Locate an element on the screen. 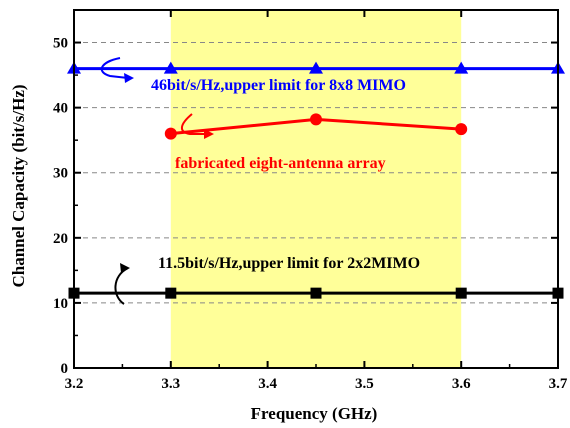 The image size is (570, 428). x-tick-label: 3.4 is located at coordinates (267, 384).